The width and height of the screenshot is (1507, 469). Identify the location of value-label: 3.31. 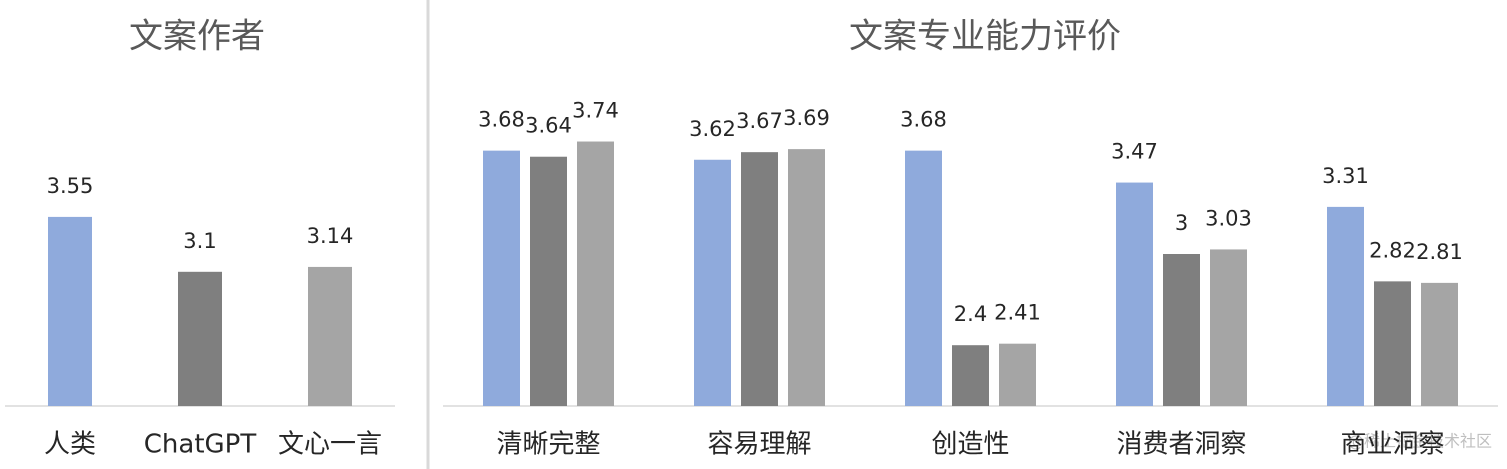
(1345, 176).